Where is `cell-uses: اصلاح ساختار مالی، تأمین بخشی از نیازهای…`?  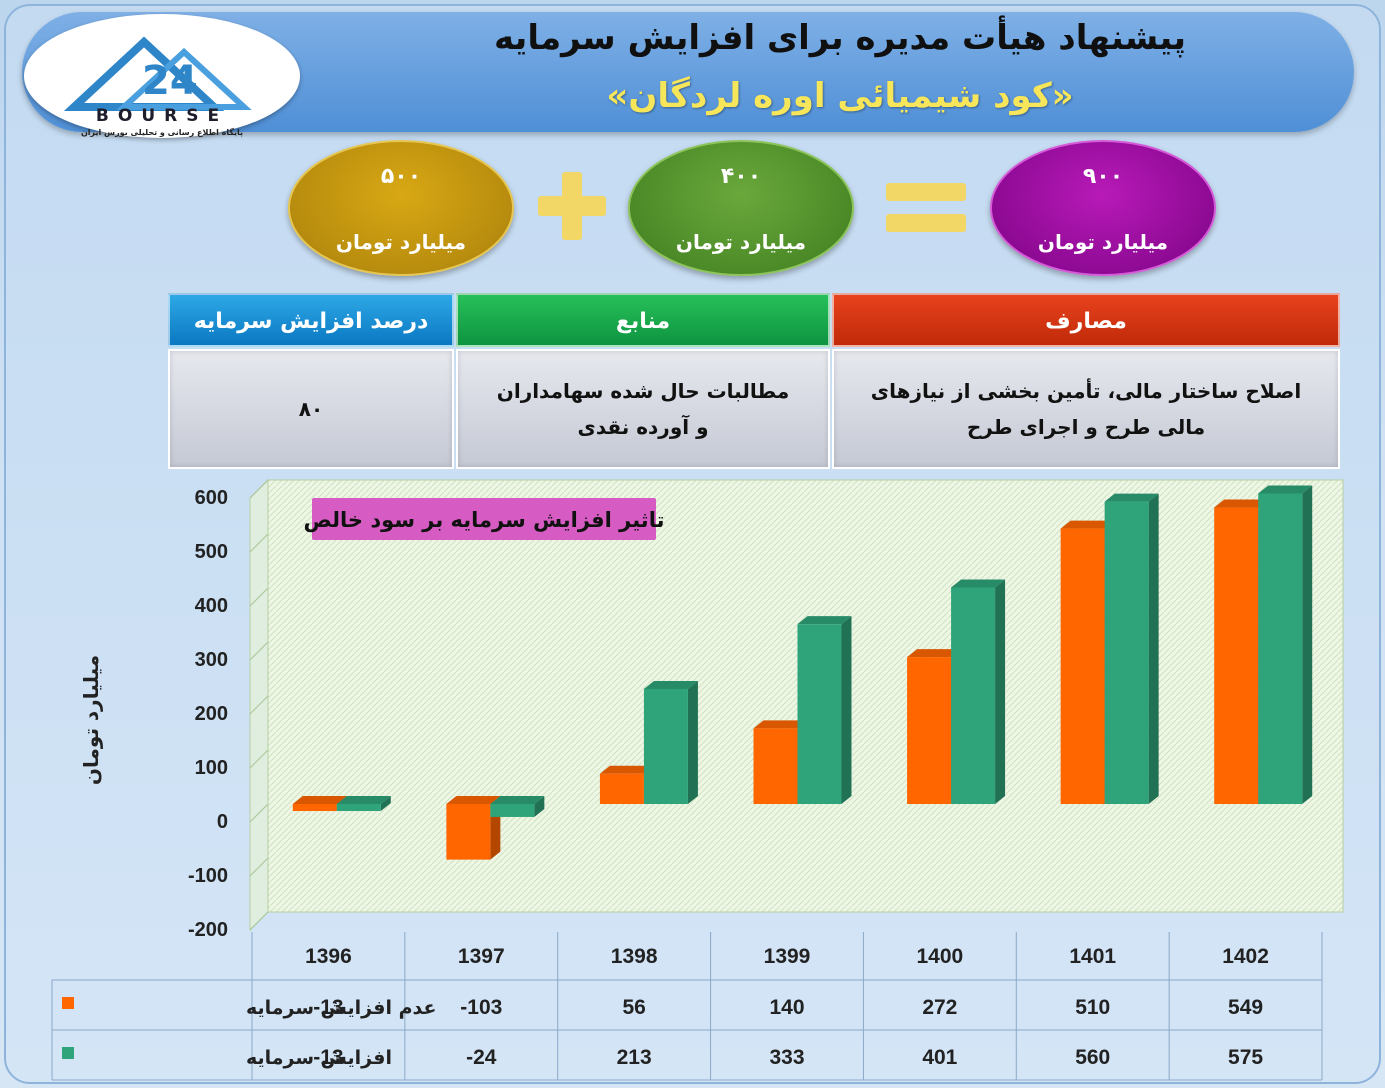
cell-uses: اصلاح ساختار مالی، تأمین بخشی از نیازهای… is located at coordinates (1086, 409).